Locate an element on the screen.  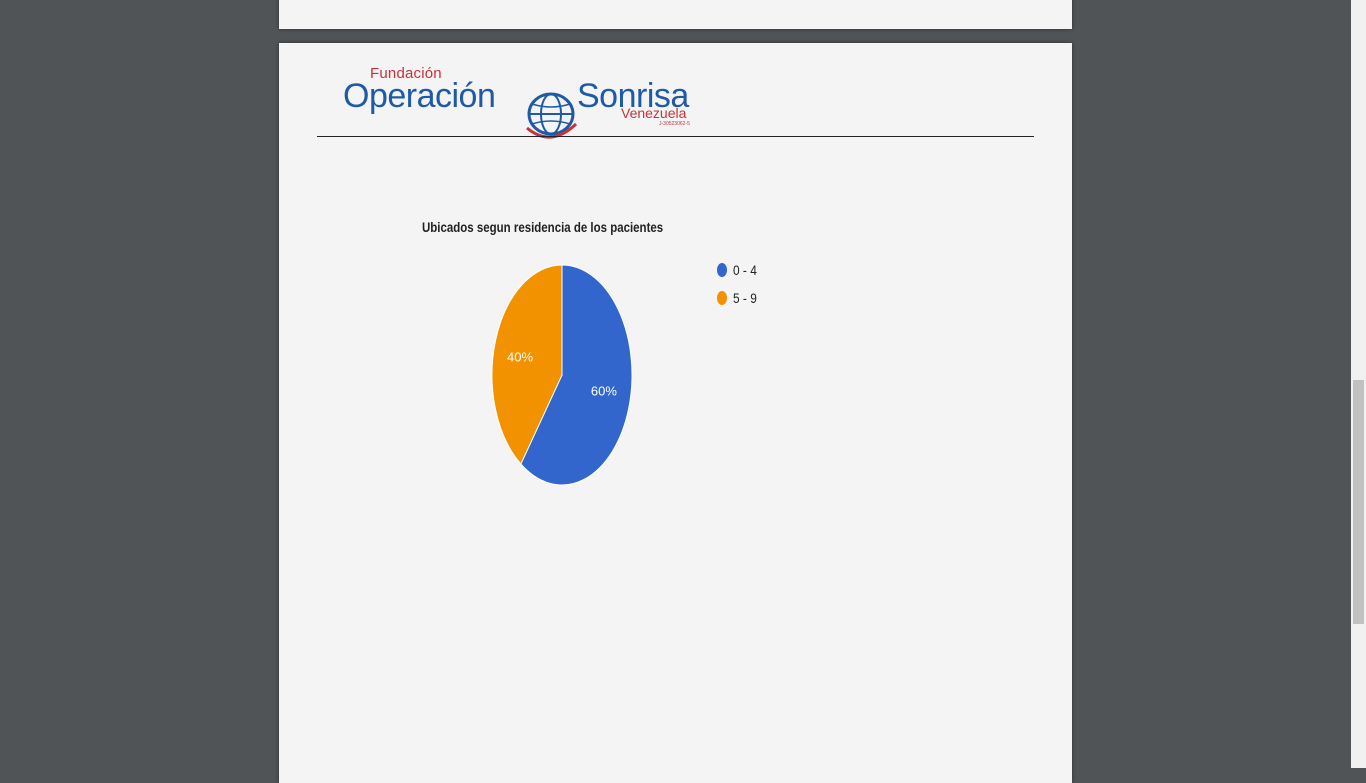
header-divider is located at coordinates (675, 136).